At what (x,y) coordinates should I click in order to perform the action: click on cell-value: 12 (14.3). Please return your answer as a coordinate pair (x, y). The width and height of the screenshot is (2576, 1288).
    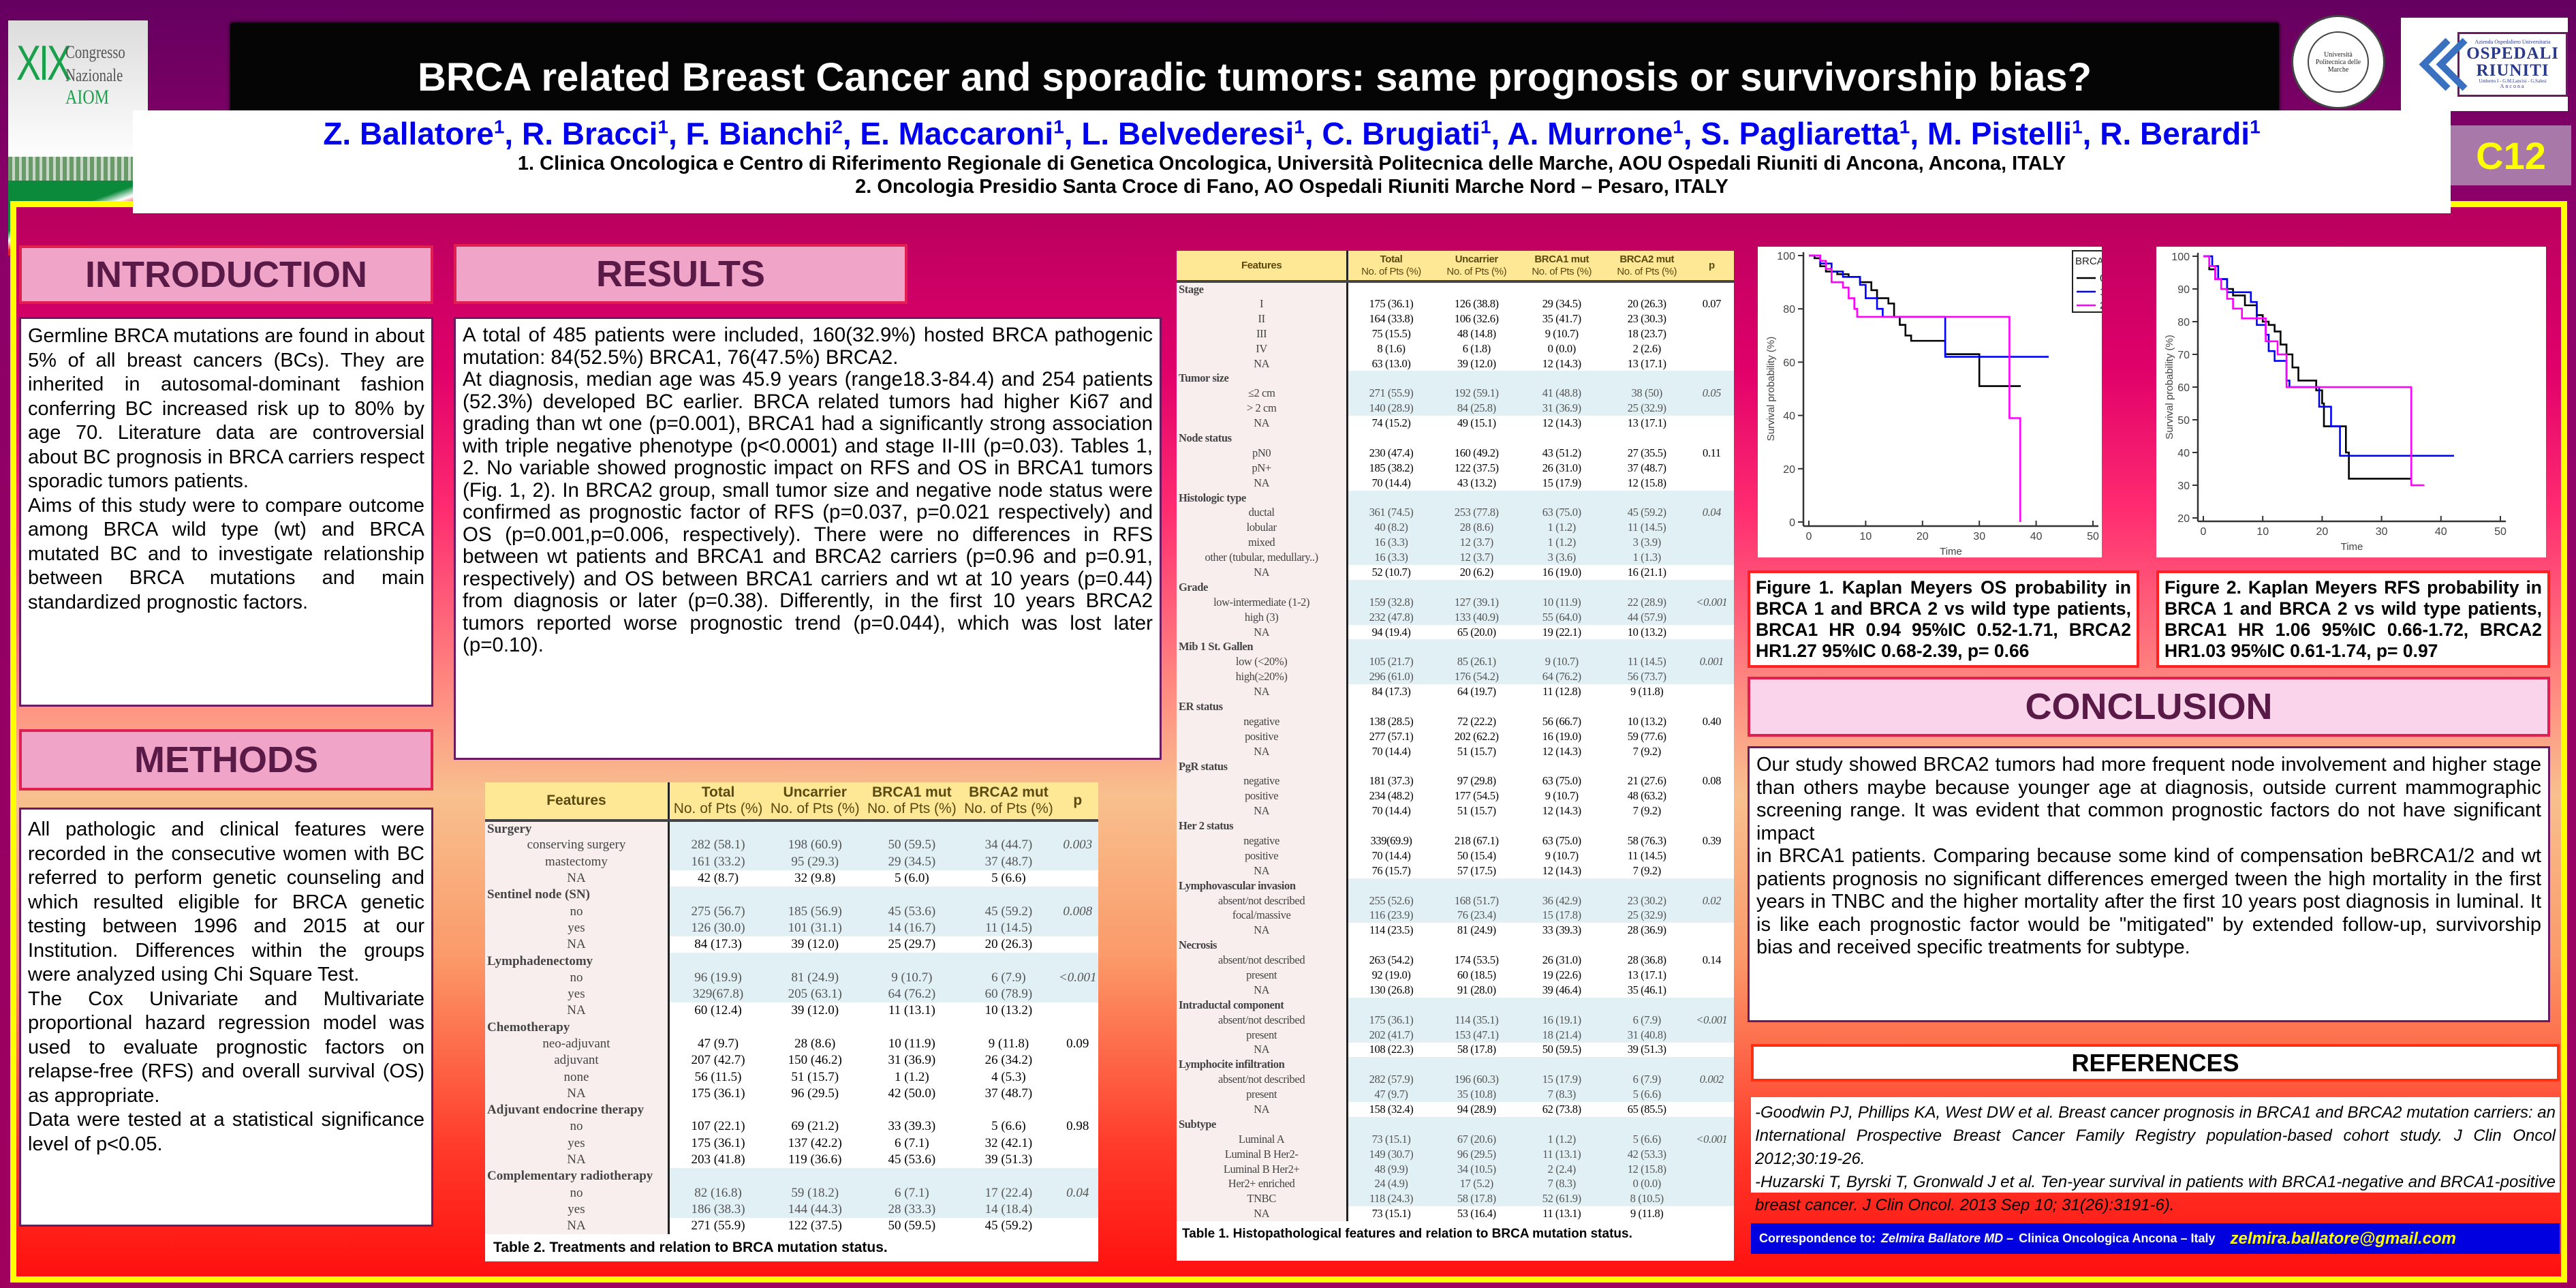
    Looking at the image, I should click on (1561, 751).